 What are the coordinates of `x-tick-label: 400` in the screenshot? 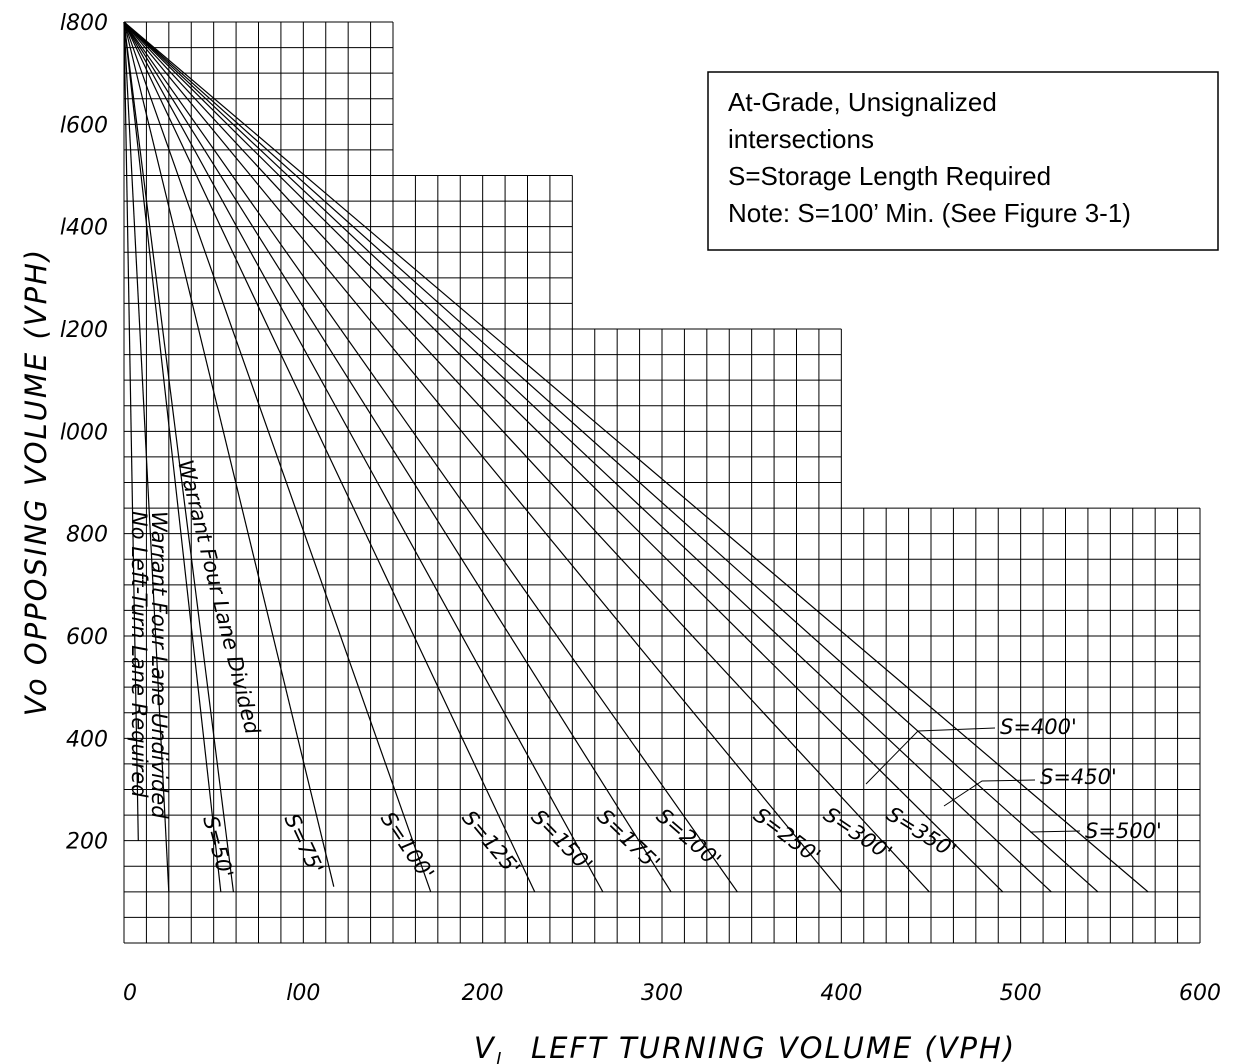 It's located at (841, 993).